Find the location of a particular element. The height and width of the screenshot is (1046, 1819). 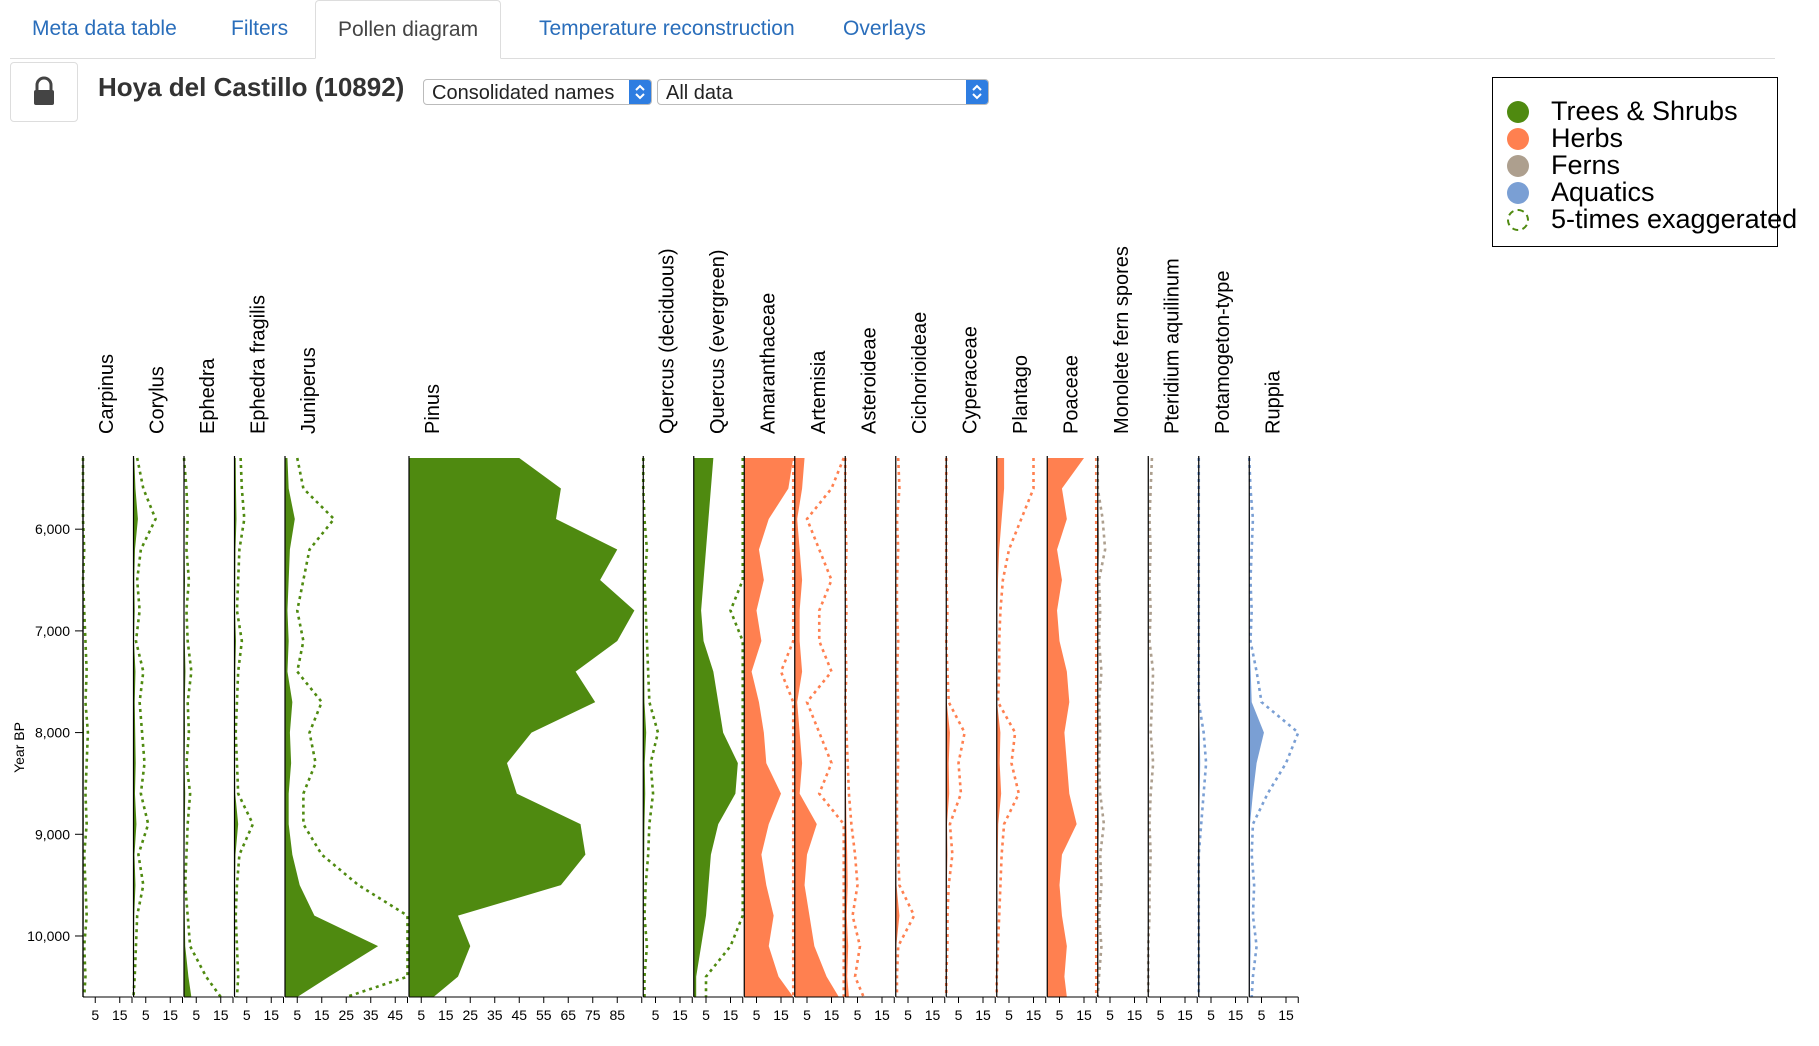

taxon-label-artemisia: Artemisia is located at coordinates (819, 392).